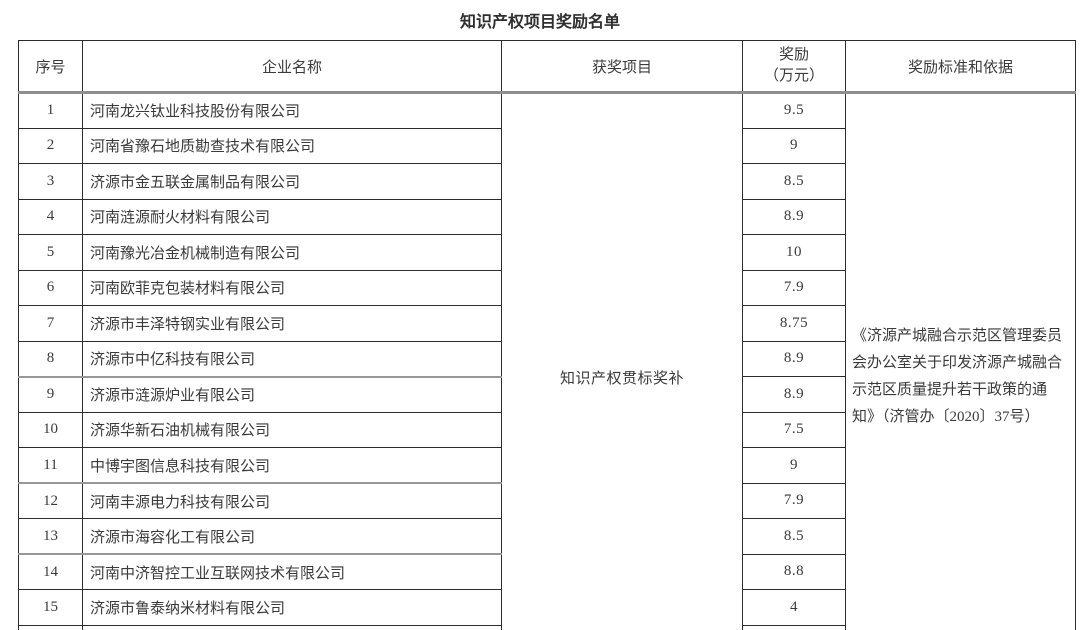 The width and height of the screenshot is (1080, 630). Describe the element at coordinates (547, 287) in the screenshot. I see `table-row: 6 河南欧菲克包装材料有限公司 7.9` at that location.